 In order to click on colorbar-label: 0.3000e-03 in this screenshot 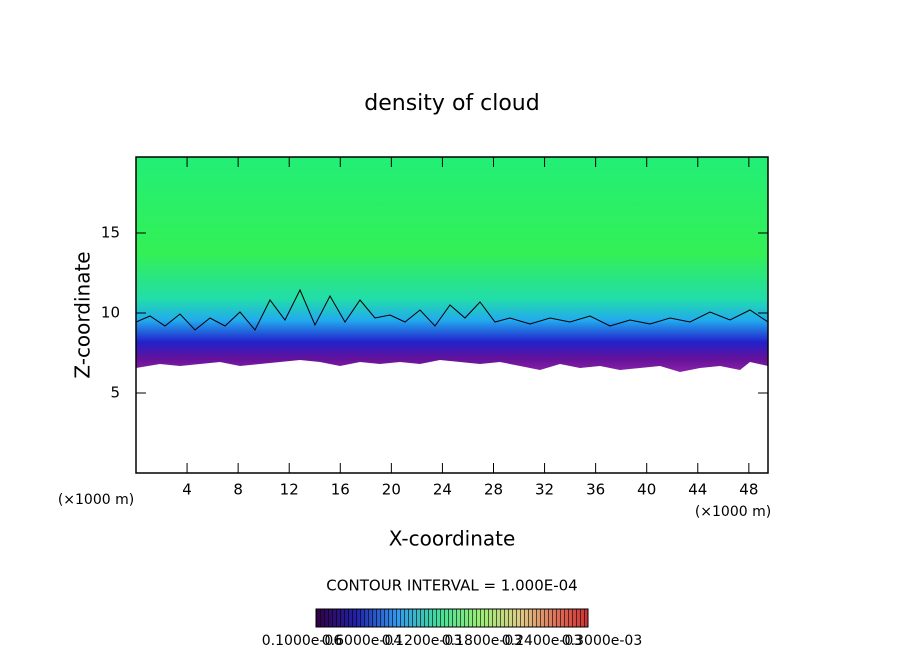, I will do `click(602, 641)`.